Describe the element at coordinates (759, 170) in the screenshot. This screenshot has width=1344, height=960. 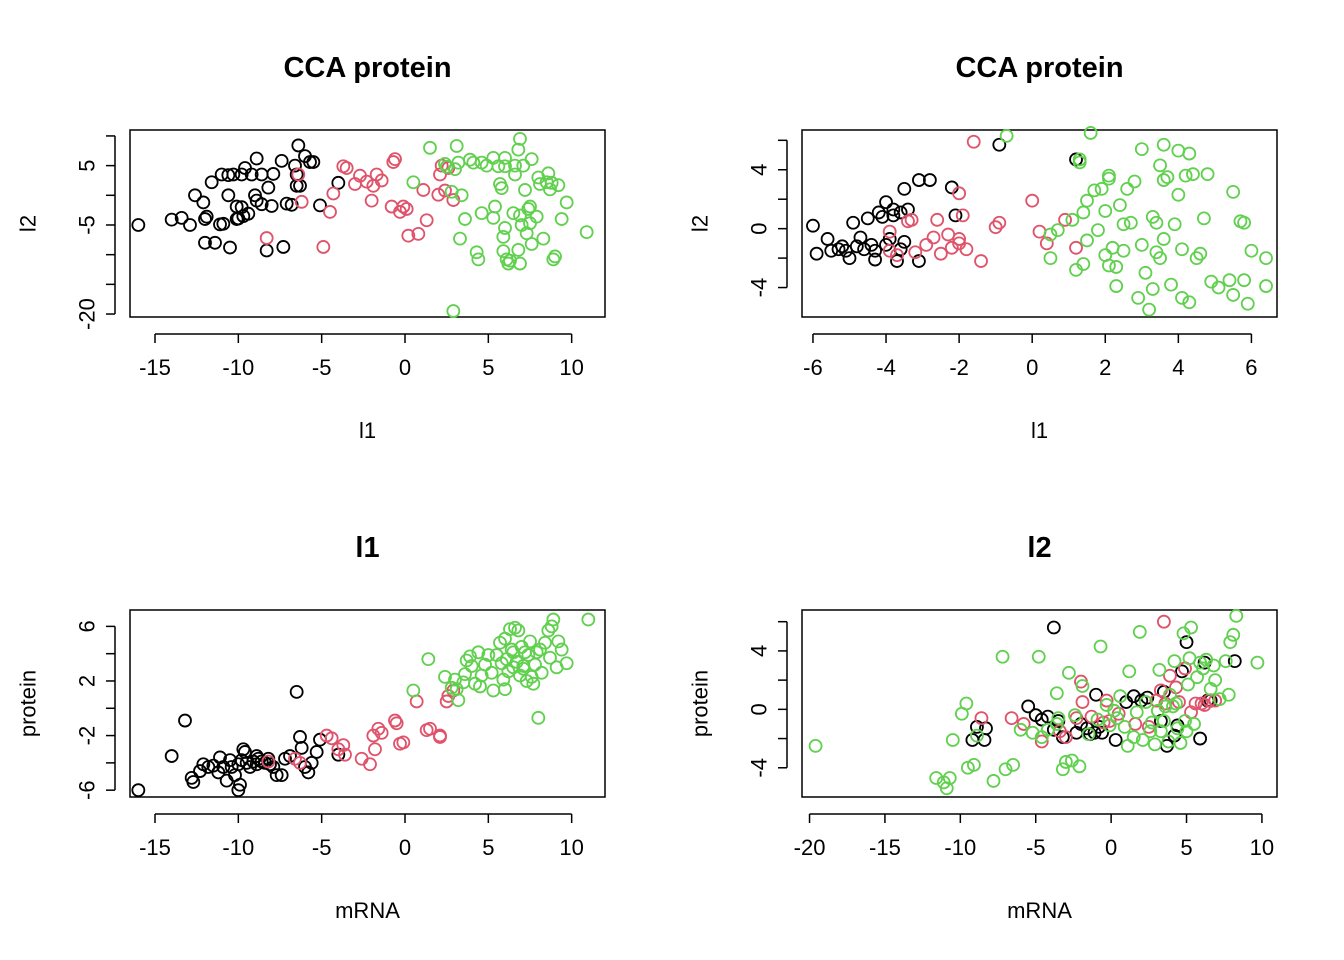
I see `y-tick-label: 4` at that location.